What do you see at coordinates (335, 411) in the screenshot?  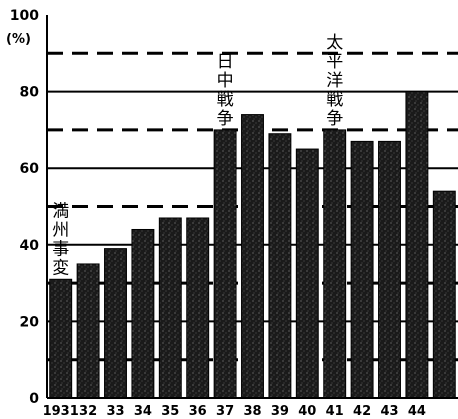 I see `x-tick-label: 41` at bounding box center [335, 411].